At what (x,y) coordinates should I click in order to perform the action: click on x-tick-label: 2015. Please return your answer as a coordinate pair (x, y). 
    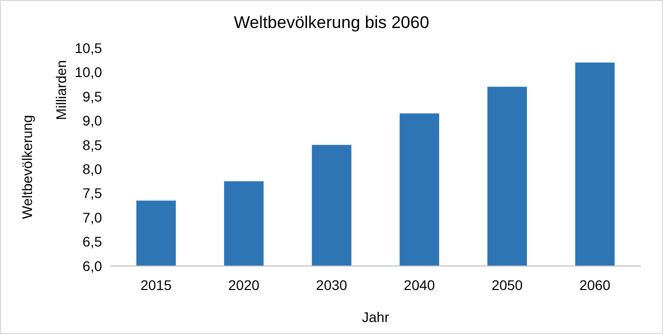
    Looking at the image, I should click on (156, 285).